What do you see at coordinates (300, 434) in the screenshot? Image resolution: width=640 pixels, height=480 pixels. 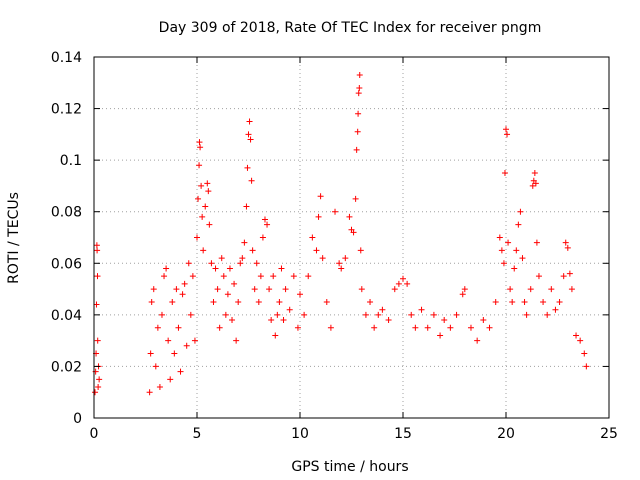 I see `x-tick-label: 10` at bounding box center [300, 434].